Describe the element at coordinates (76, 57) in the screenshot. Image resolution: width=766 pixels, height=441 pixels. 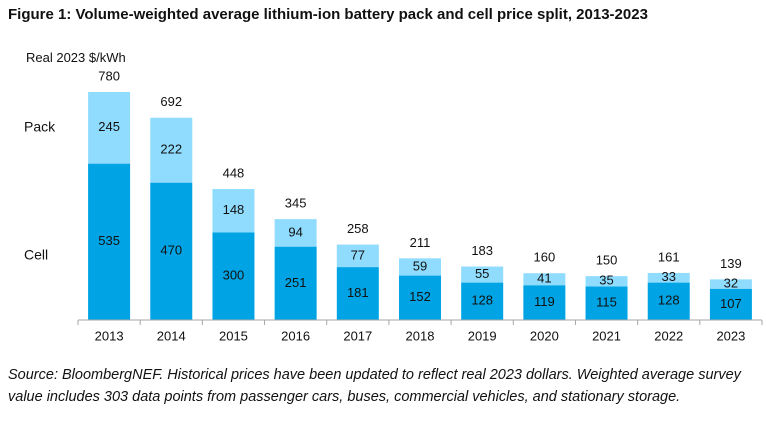
I see `y-axis-label: Real 2023 $/kWh` at that location.